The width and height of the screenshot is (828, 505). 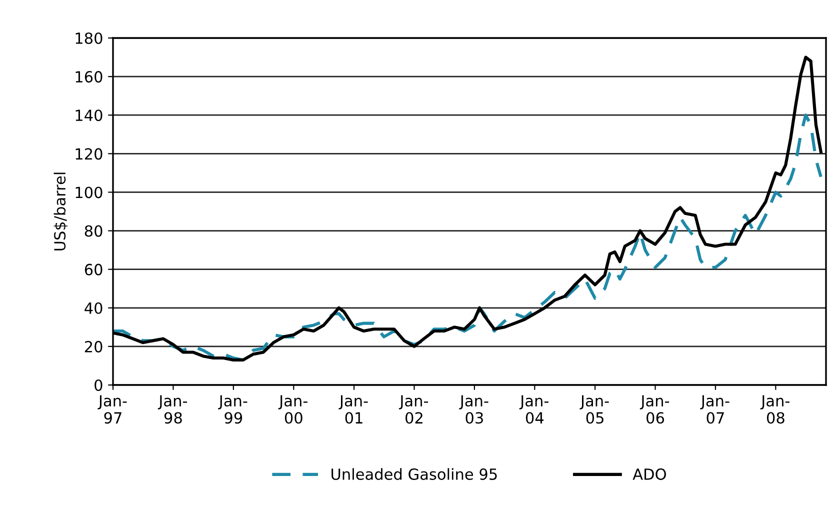 I want to click on legend-label: ADO, so click(x=649, y=474).